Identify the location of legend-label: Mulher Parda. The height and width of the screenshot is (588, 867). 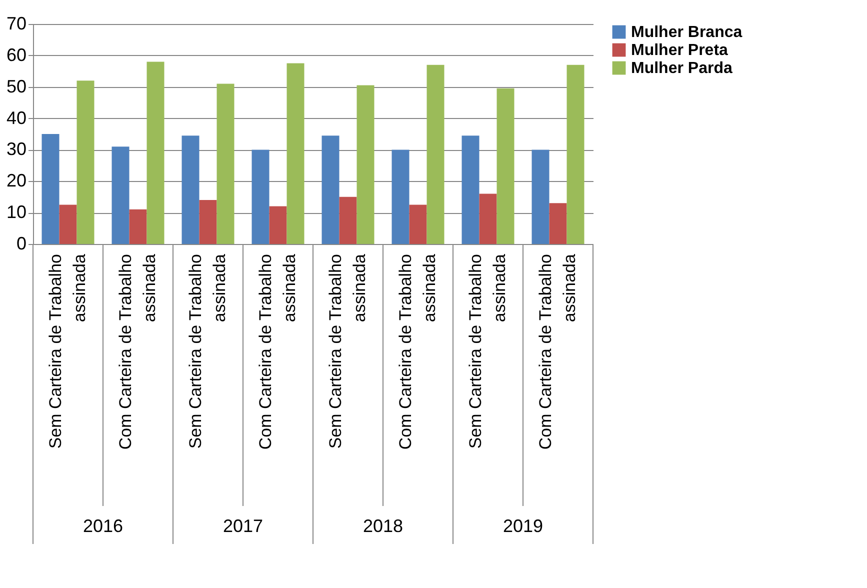
(681, 68).